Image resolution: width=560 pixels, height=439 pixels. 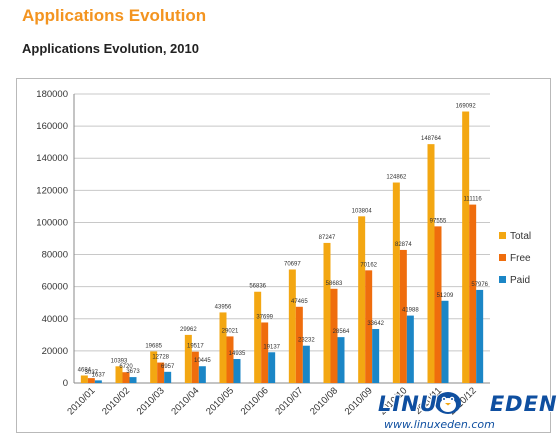 What do you see at coordinates (473, 200) in the screenshot?
I see `data-label: 111116` at bounding box center [473, 200].